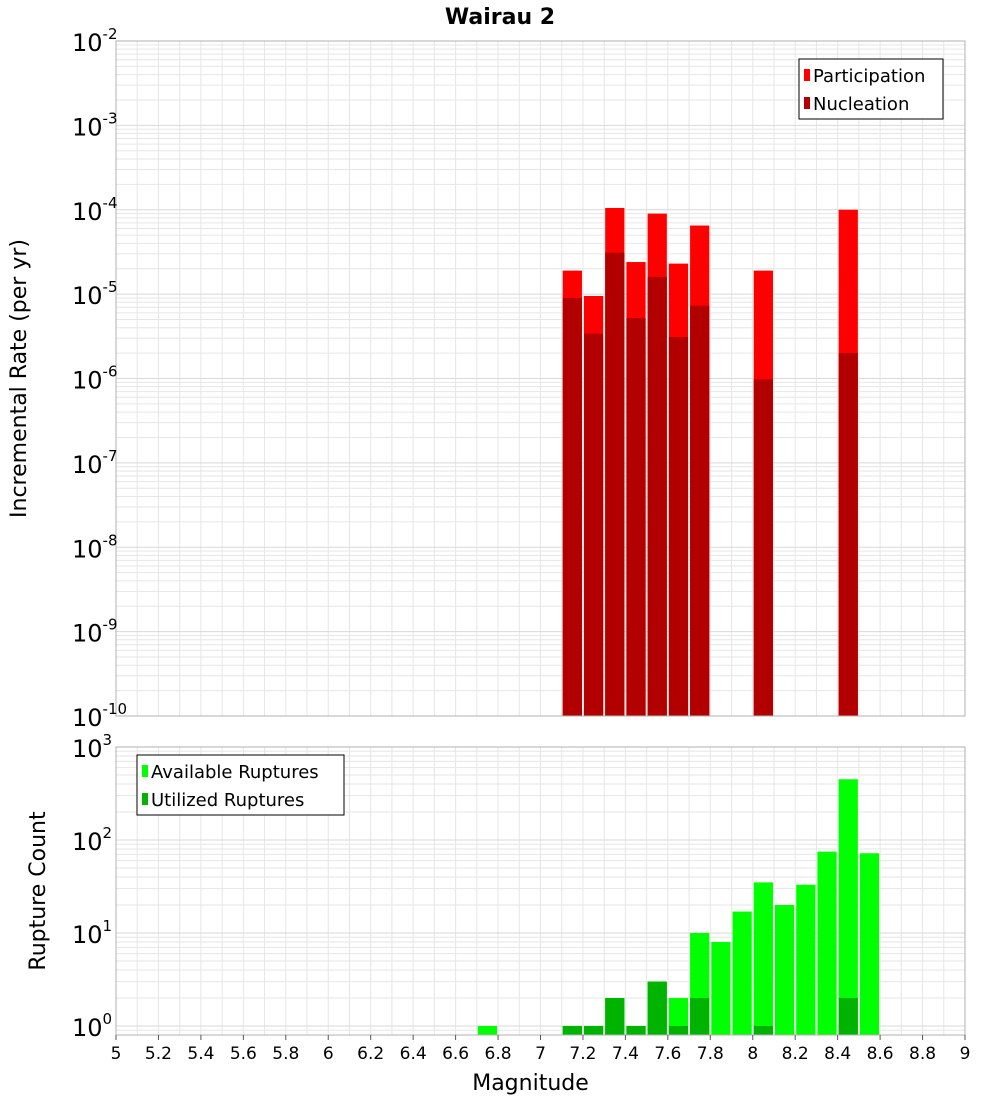 This screenshot has width=1000, height=1100. I want to click on y-tick-label: 10², so click(92, 840).